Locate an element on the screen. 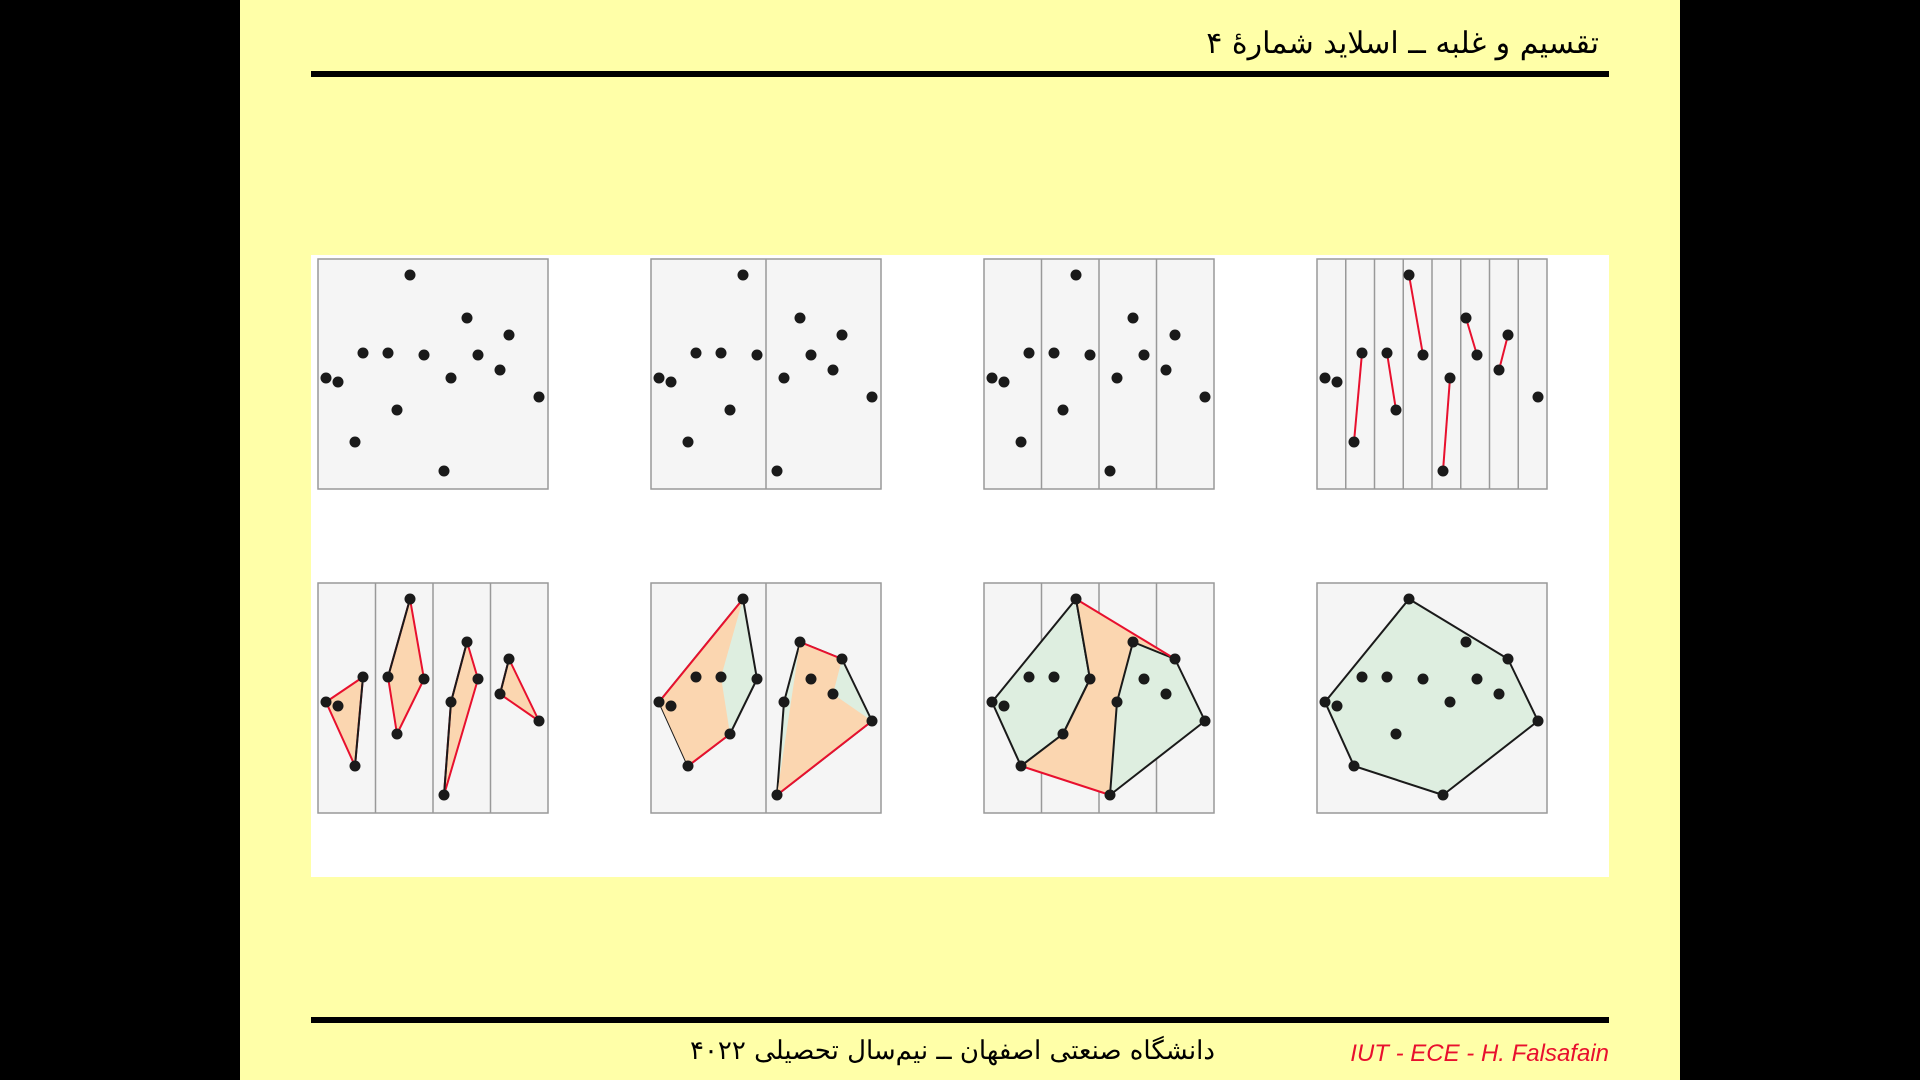 The width and height of the screenshot is (1920, 1080). footer-credit: IUT - ECE - H. Falsafain is located at coordinates (1479, 1053).